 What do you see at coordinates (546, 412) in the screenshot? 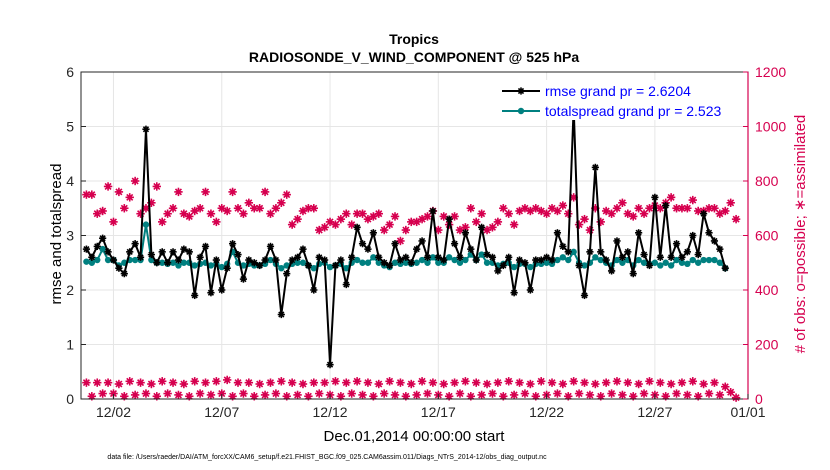
I see `x-tick-label: 12/22` at bounding box center [546, 412].